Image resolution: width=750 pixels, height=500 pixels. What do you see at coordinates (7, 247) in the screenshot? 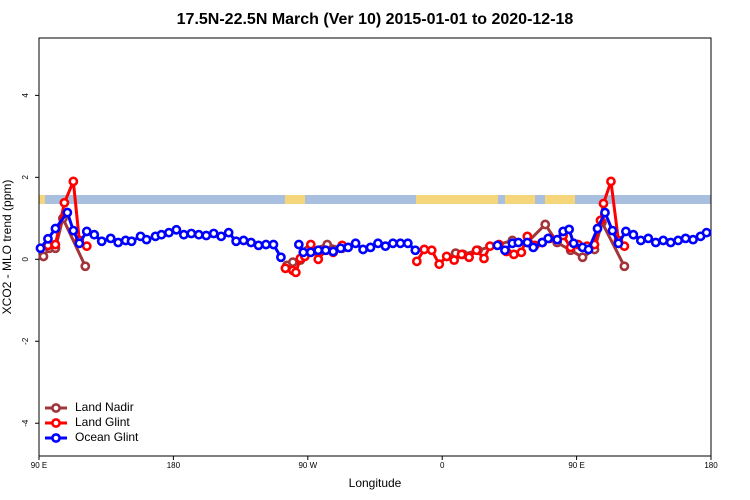
I see `y-axis-label: XCO2 - MLO trend (ppm)` at bounding box center [7, 247].